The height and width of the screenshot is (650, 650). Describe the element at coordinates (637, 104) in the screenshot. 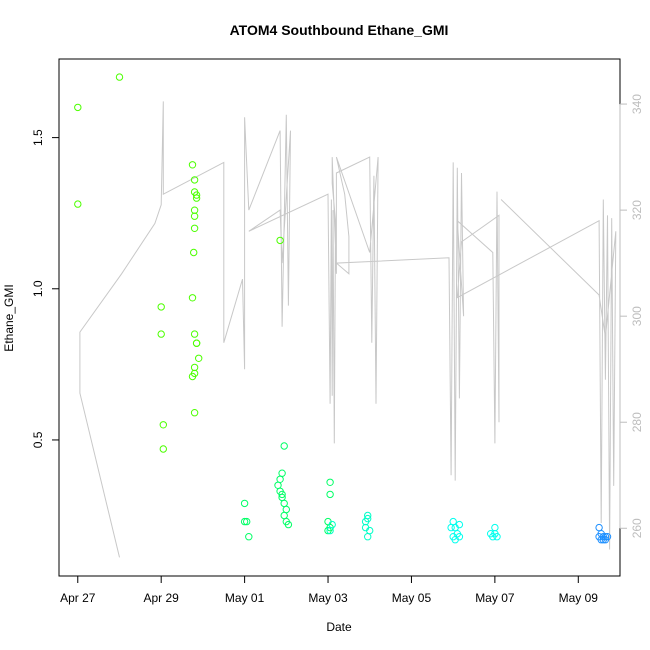

I see `y2-tick-label: 340` at that location.